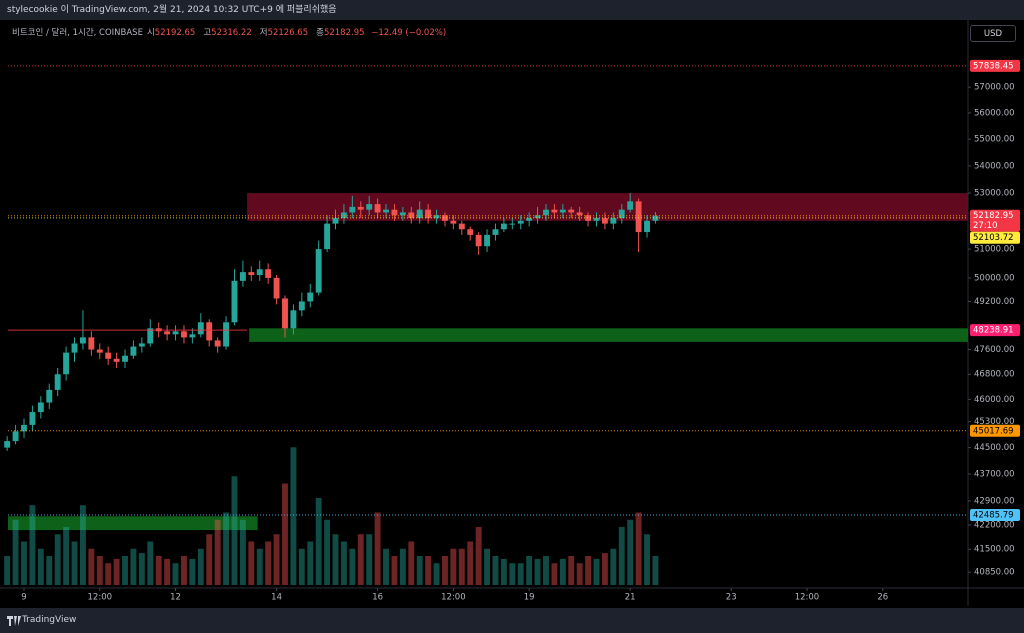  Describe the element at coordinates (150, 33) in the screenshot. I see `ohlc-label: 시` at that location.